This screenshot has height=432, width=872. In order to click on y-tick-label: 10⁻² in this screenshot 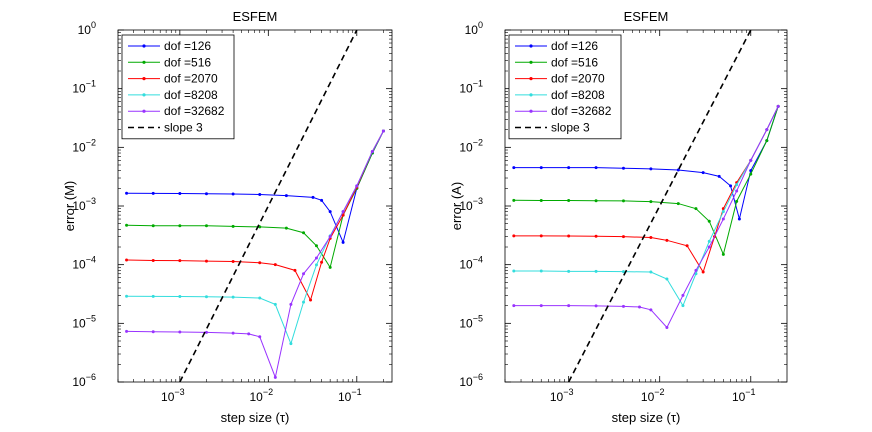, I will do `click(84, 145)`.